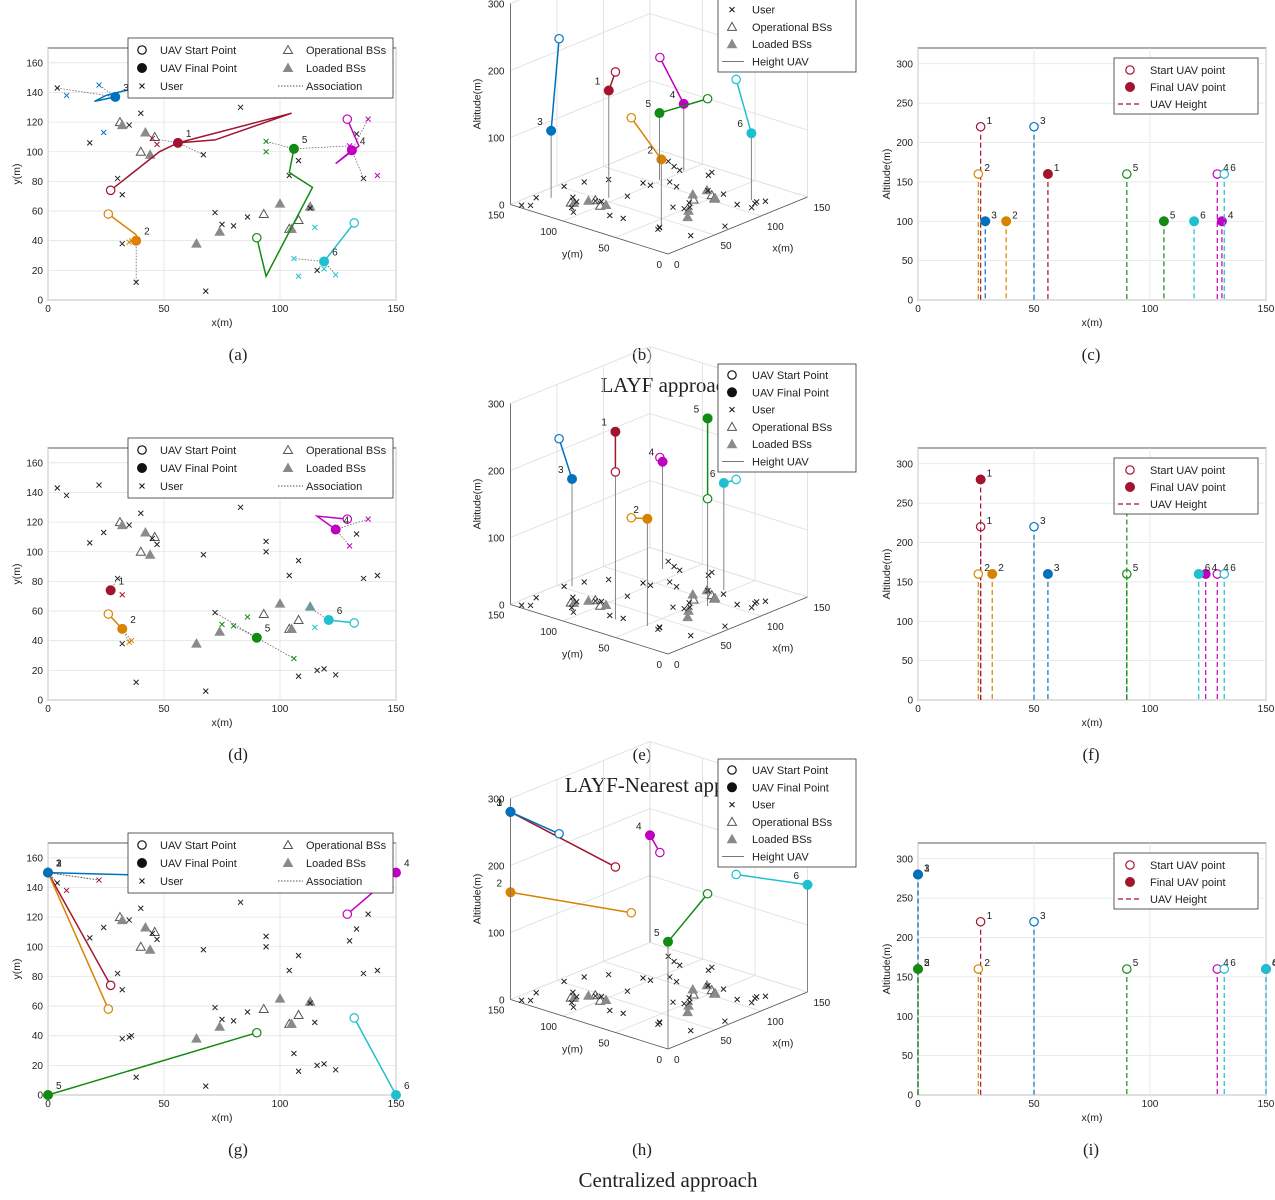 Image resolution: width=1275 pixels, height=1200 pixels. What do you see at coordinates (496, 216) in the screenshot?
I see `y-tick-label: 150` at bounding box center [496, 216].